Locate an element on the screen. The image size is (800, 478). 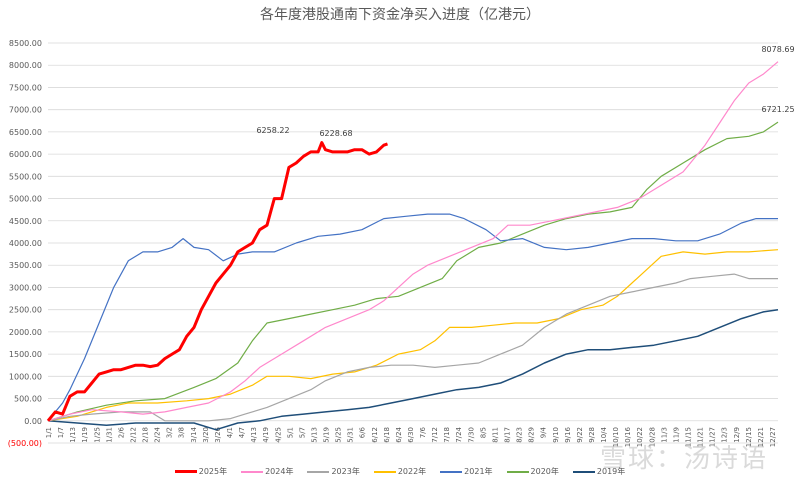
data-label: 6721.25 is located at coordinates (777, 109).